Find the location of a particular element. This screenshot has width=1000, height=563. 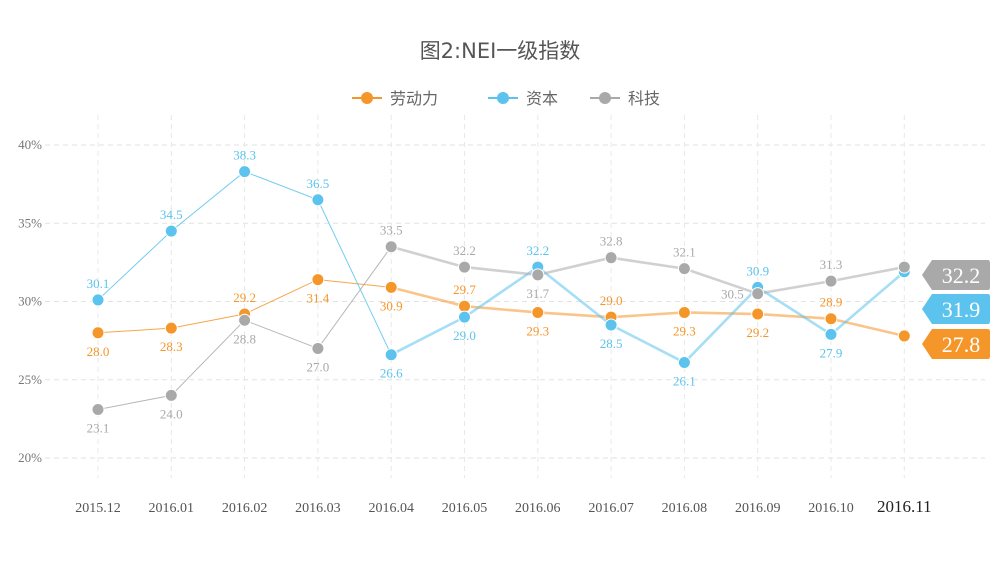

data-label: 32.8 is located at coordinates (611, 241).